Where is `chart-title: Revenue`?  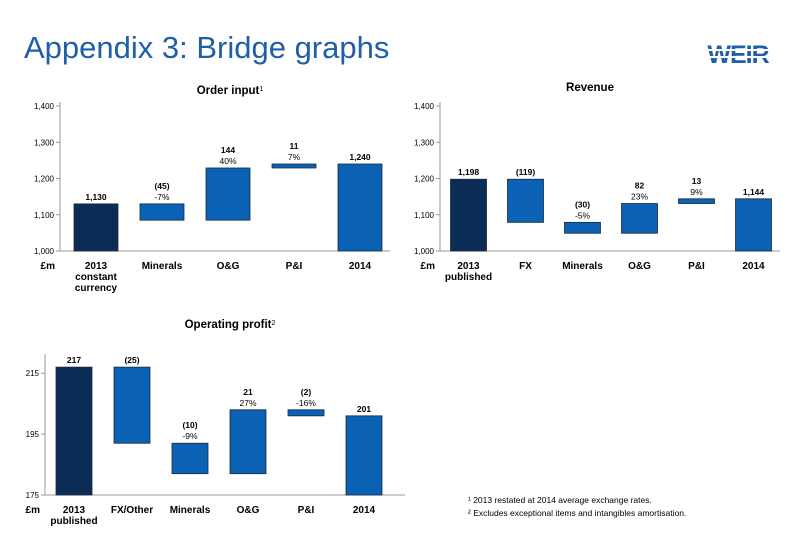 chart-title: Revenue is located at coordinates (590, 88).